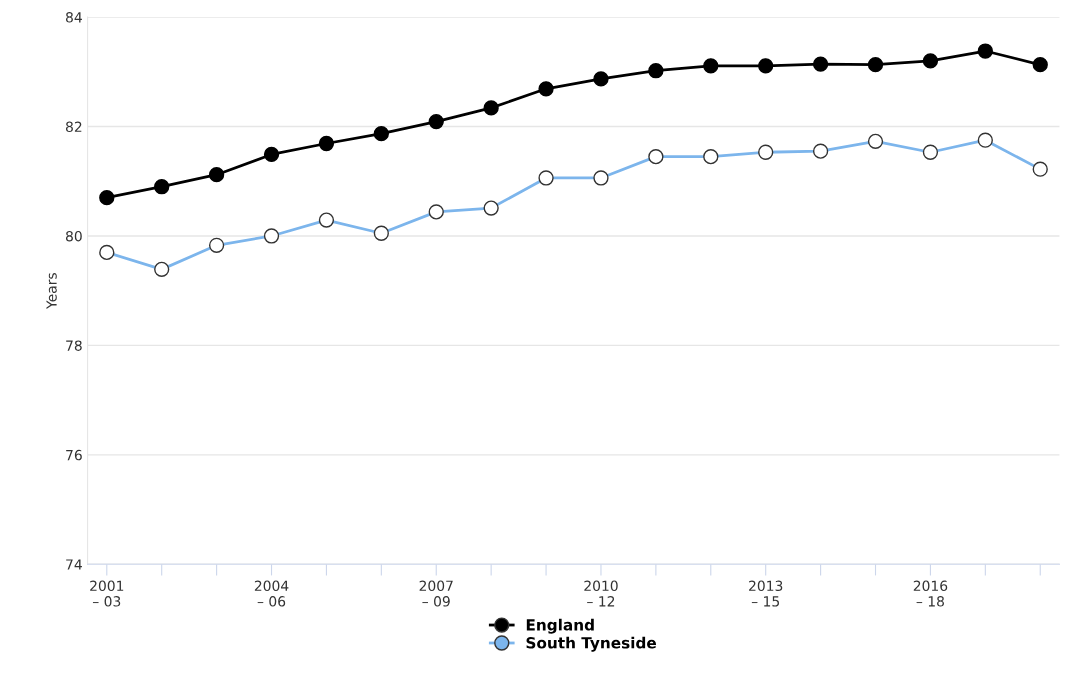  I want to click on legend-label: South Tyneside, so click(591, 644).